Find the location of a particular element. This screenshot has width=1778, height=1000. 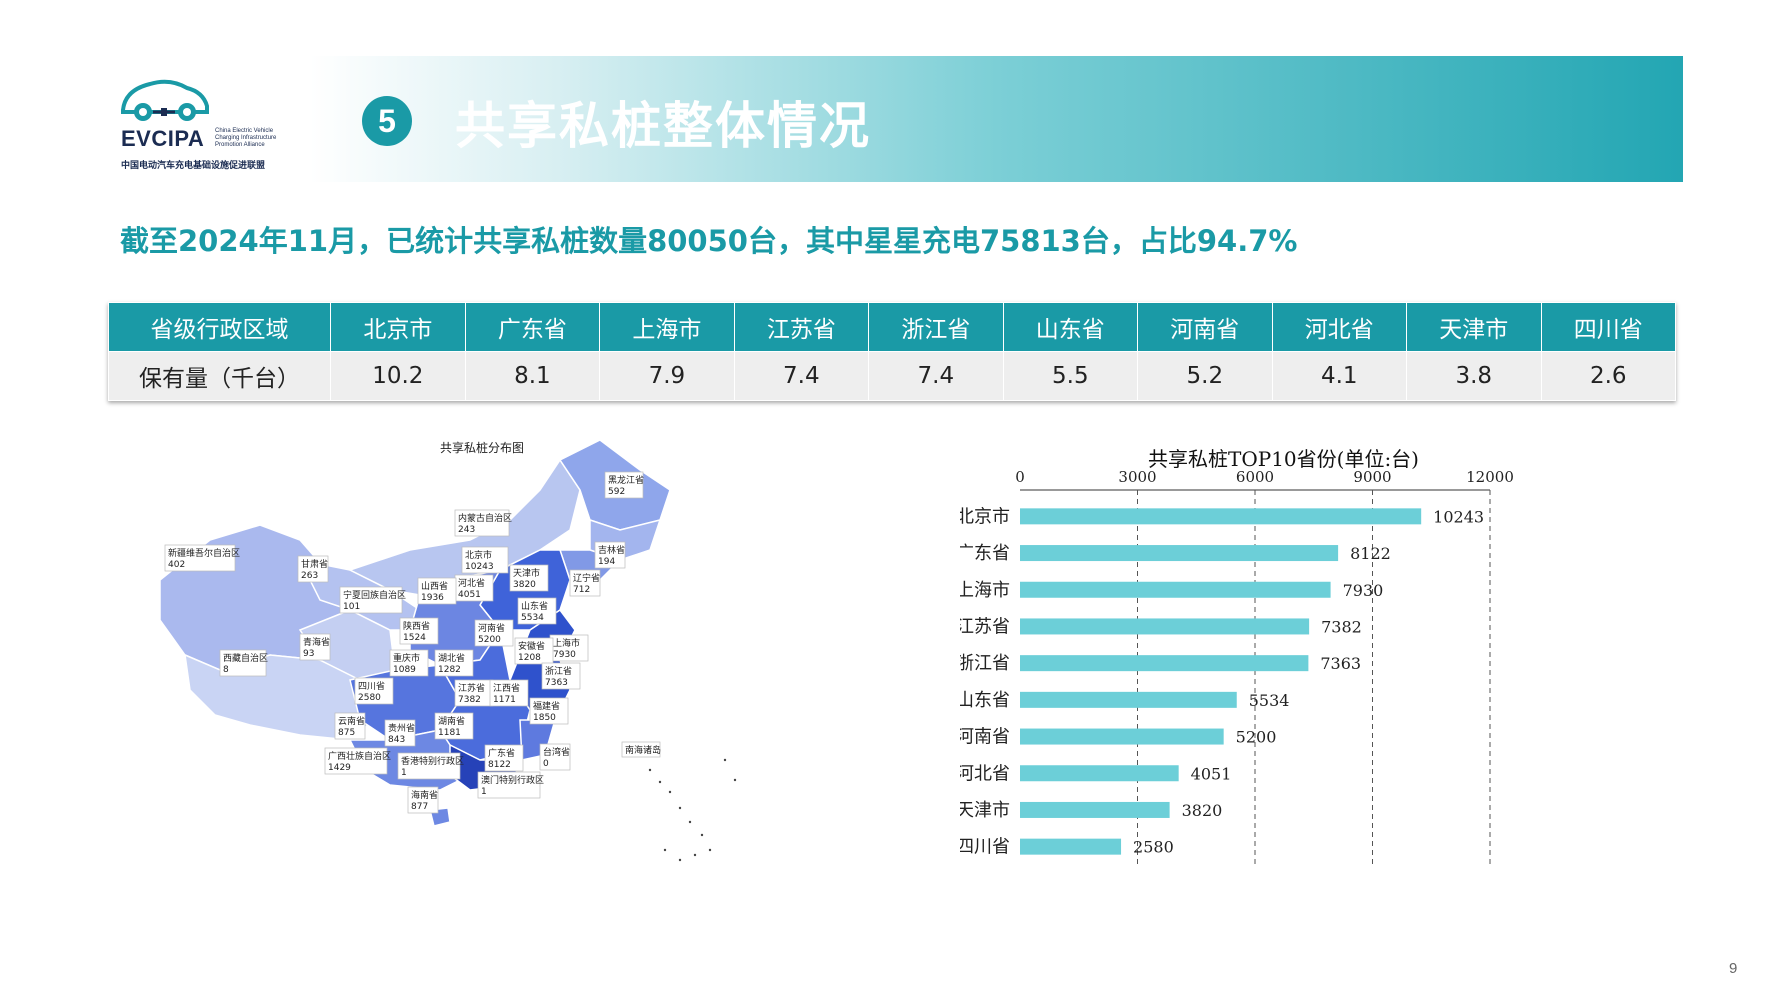

chart-x-tick-label: 0 is located at coordinates (1020, 477).